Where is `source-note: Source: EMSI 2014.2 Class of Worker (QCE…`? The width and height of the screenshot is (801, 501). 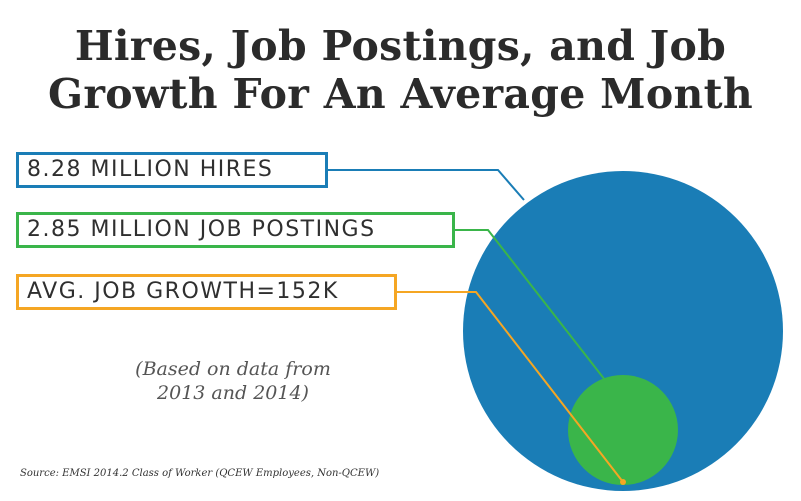 source-note: Source: EMSI 2014.2 Class of Worker (QCE… is located at coordinates (200, 473).